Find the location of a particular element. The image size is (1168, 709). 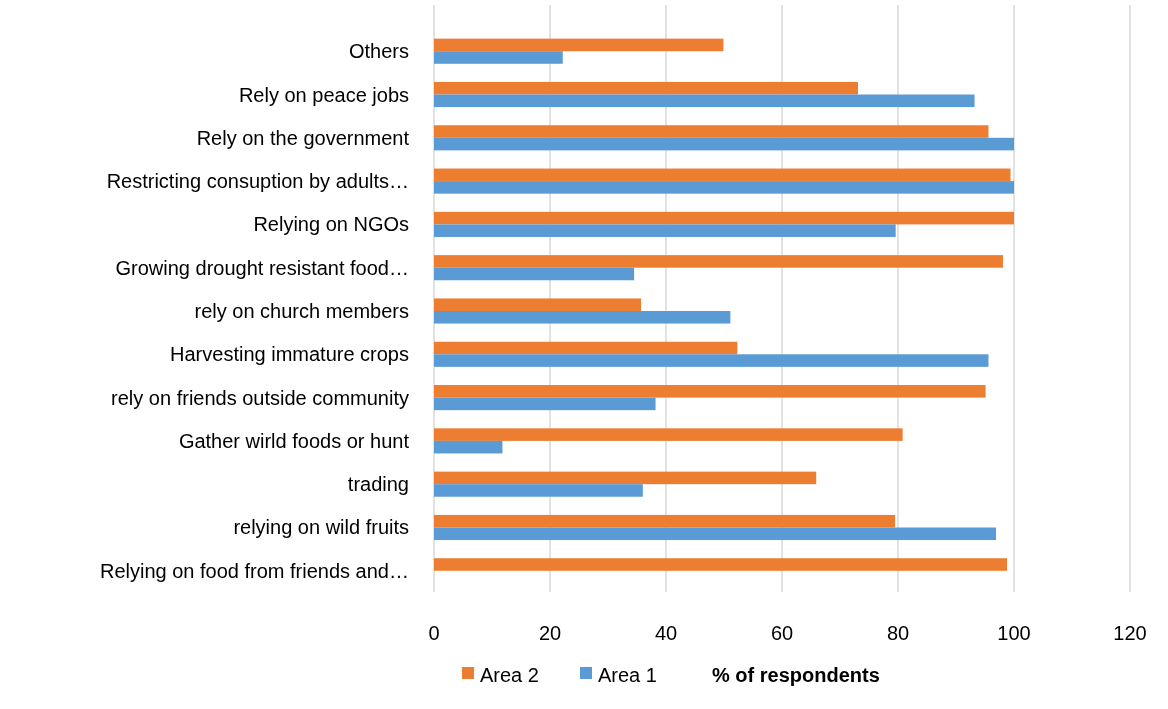

y-tick-label: rely on church members is located at coordinates (301, 311).